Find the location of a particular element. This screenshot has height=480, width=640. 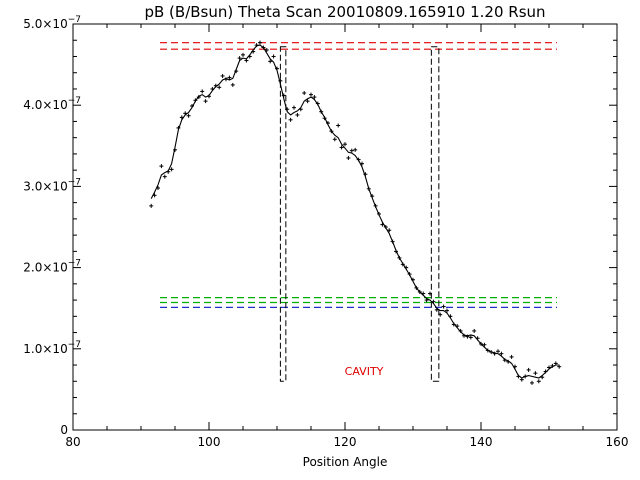

x-tick-label: 80 is located at coordinates (72, 442).